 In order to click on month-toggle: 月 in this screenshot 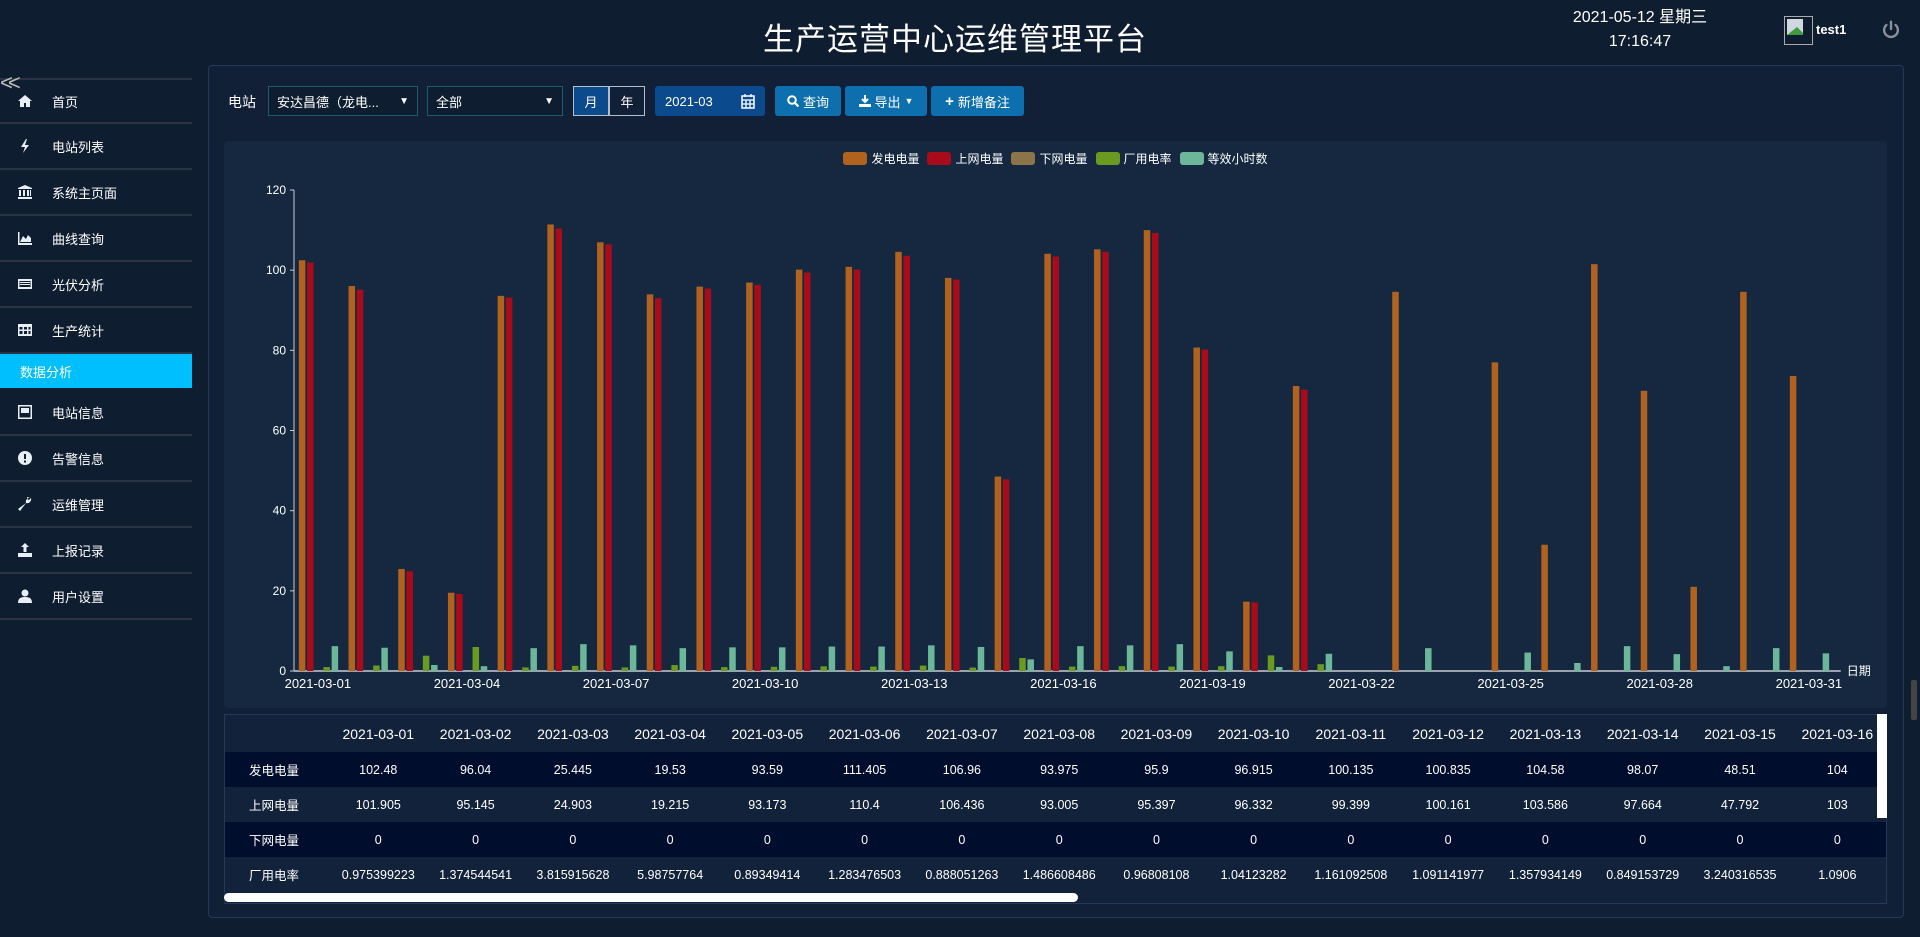, I will do `click(591, 101)`.